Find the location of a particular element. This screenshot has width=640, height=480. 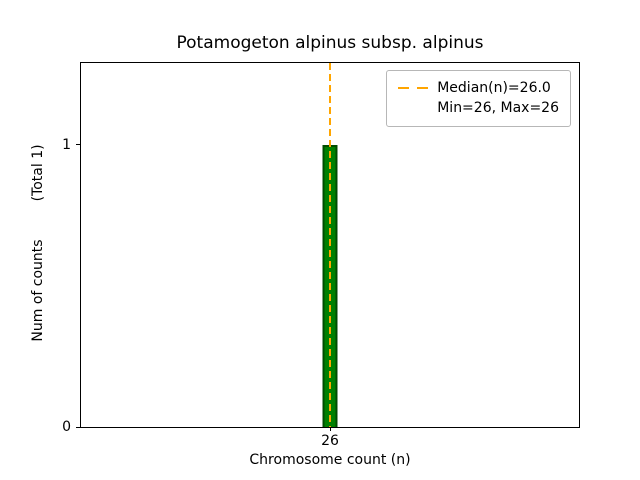

y-tick-label: 1 is located at coordinates (66, 144).